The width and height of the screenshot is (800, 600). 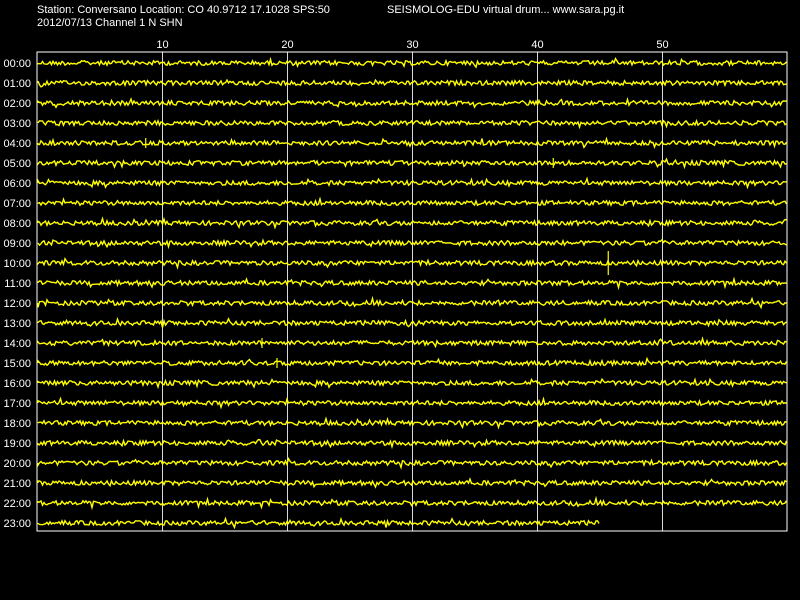 What do you see at coordinates (17, 264) in the screenshot?
I see `row-label: 10:00` at bounding box center [17, 264].